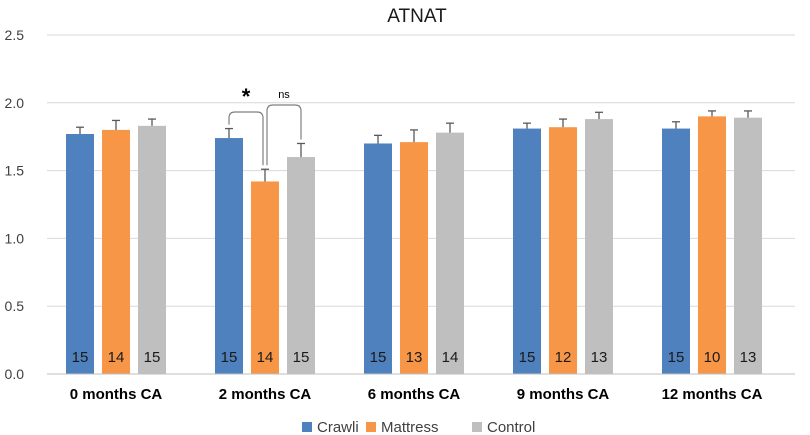 The height and width of the screenshot is (435, 810). What do you see at coordinates (338, 427) in the screenshot?
I see `legend-label: Crawli` at bounding box center [338, 427].